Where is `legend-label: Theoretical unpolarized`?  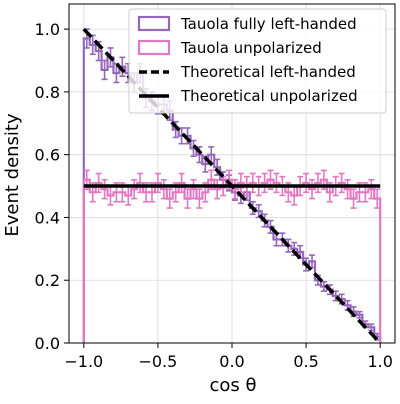
legend-label: Theoretical unpolarized is located at coordinates (269, 96).